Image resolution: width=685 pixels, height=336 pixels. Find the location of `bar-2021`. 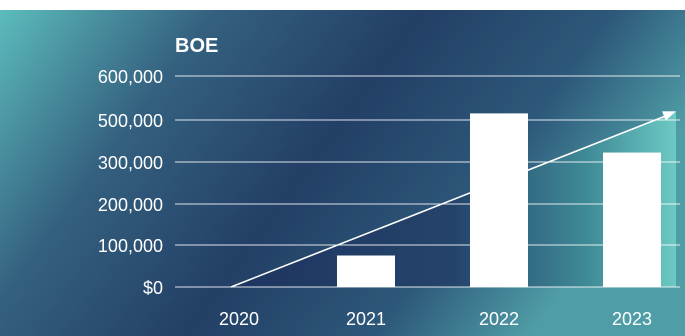

bar-2021 is located at coordinates (366, 271).